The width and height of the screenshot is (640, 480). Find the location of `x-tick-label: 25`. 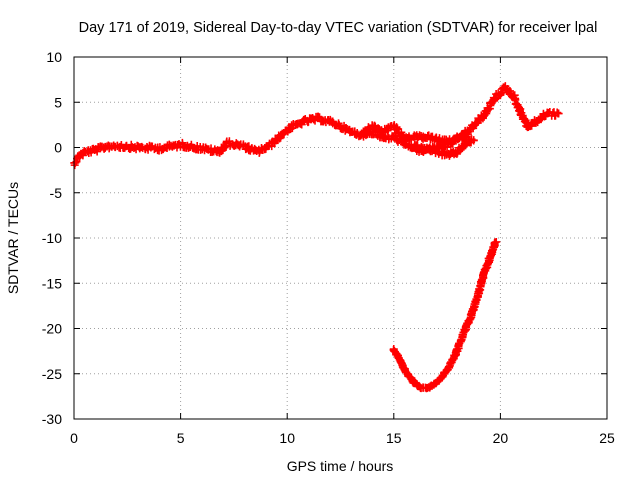

x-tick-label: 25 is located at coordinates (607, 438).